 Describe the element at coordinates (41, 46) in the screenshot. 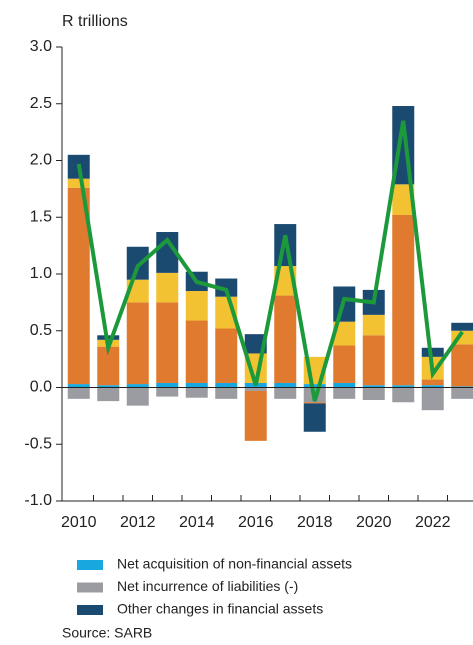

I see `y-tick-label: 3.0` at that location.